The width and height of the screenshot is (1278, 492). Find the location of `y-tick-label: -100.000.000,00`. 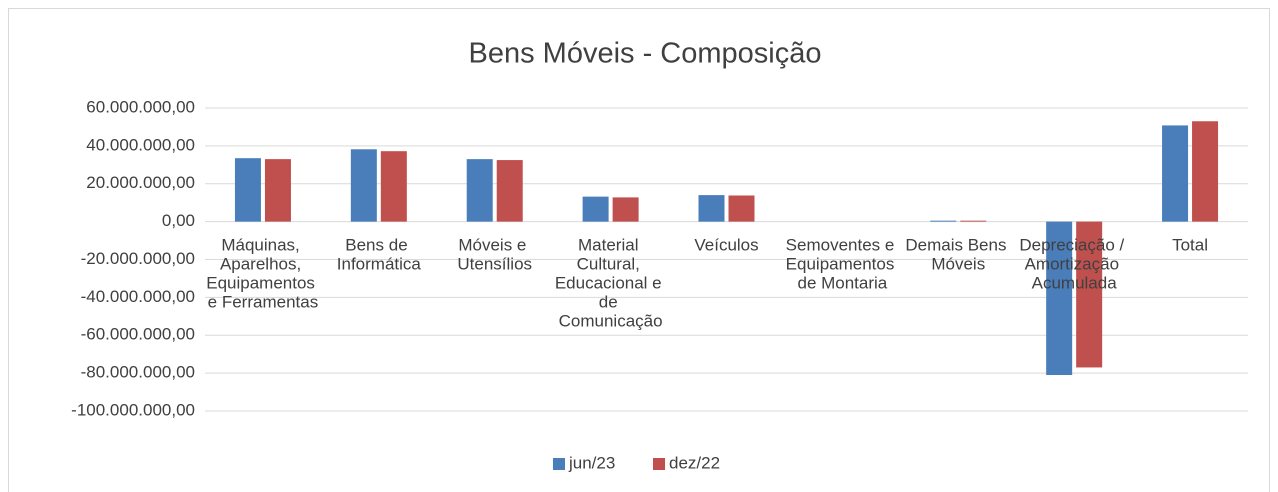

y-tick-label: -100.000.000,00 is located at coordinates (133, 409).